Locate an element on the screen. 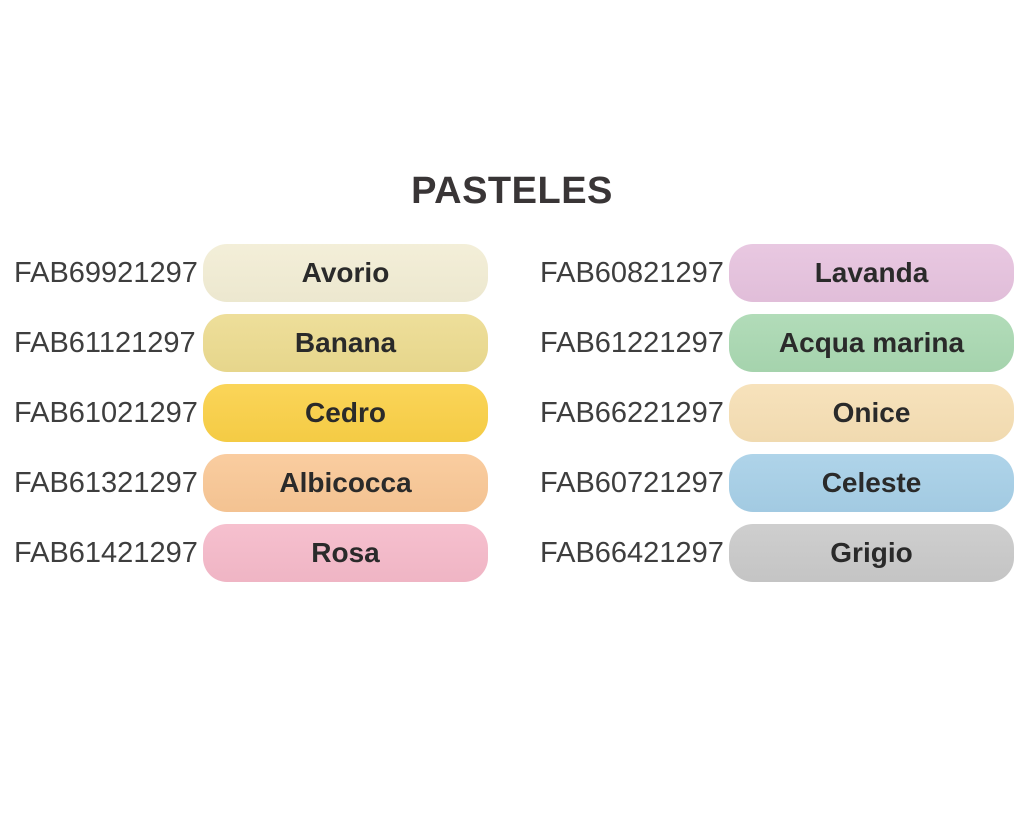 The height and width of the screenshot is (818, 1024). product-code: FAB66421297 is located at coordinates (632, 552).